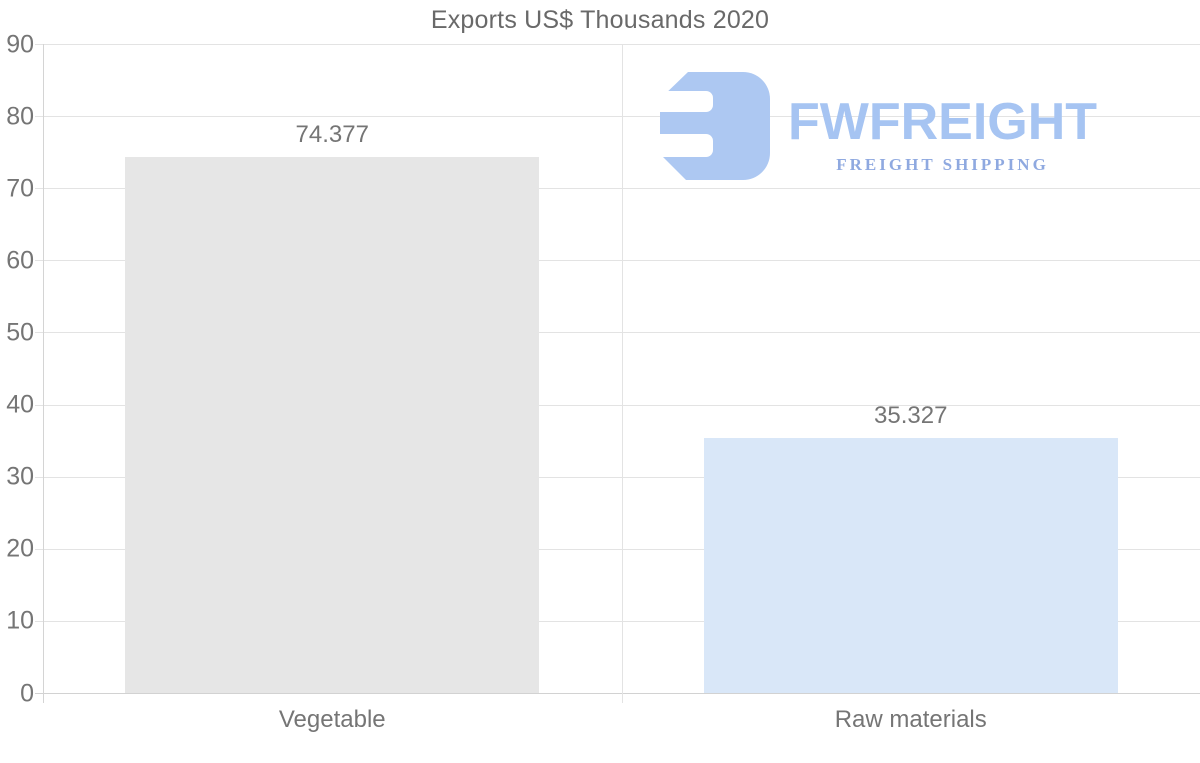 This screenshot has height=763, width=1200. I want to click on y-tick-label: 60, so click(20, 260).